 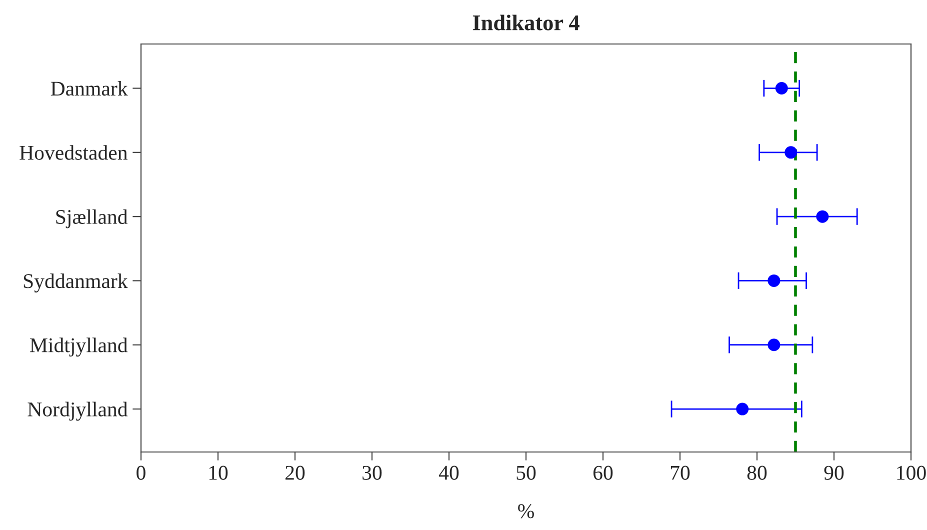 What do you see at coordinates (74, 152) in the screenshot?
I see `y-tick-label: Hovedstaden` at bounding box center [74, 152].